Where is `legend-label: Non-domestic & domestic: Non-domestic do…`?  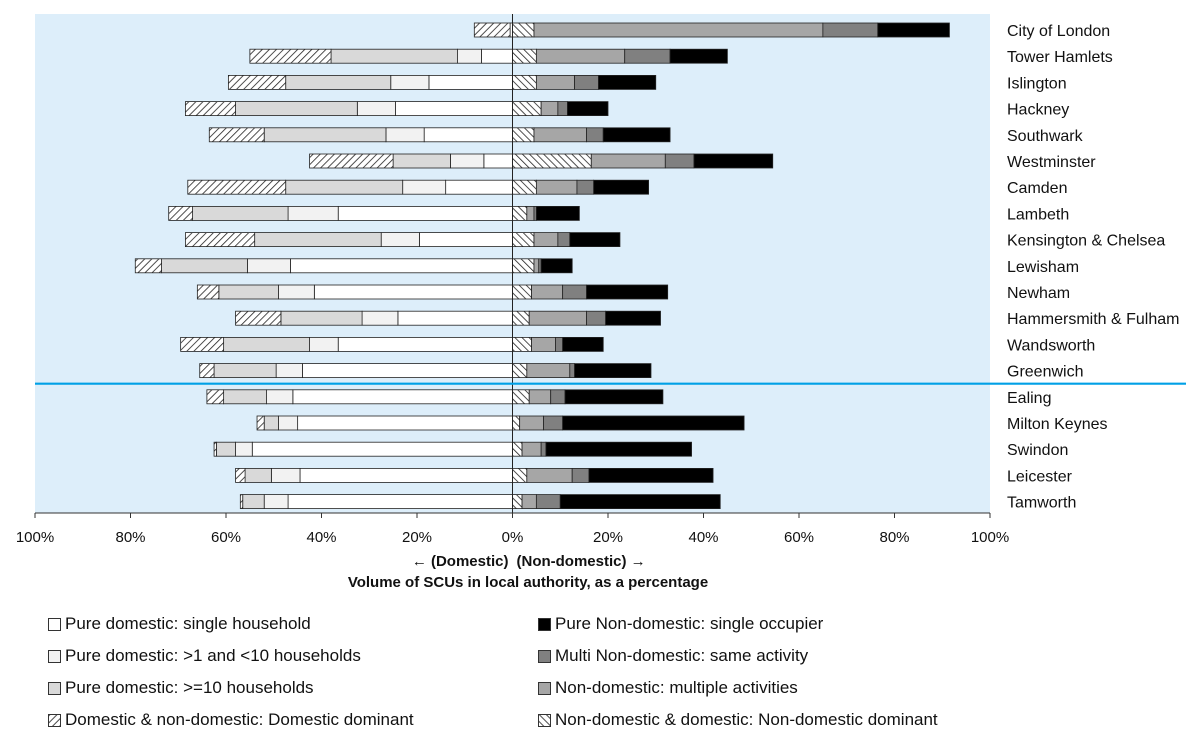 legend-label: Non-domestic & domestic: Non-domestic do… is located at coordinates (746, 719).